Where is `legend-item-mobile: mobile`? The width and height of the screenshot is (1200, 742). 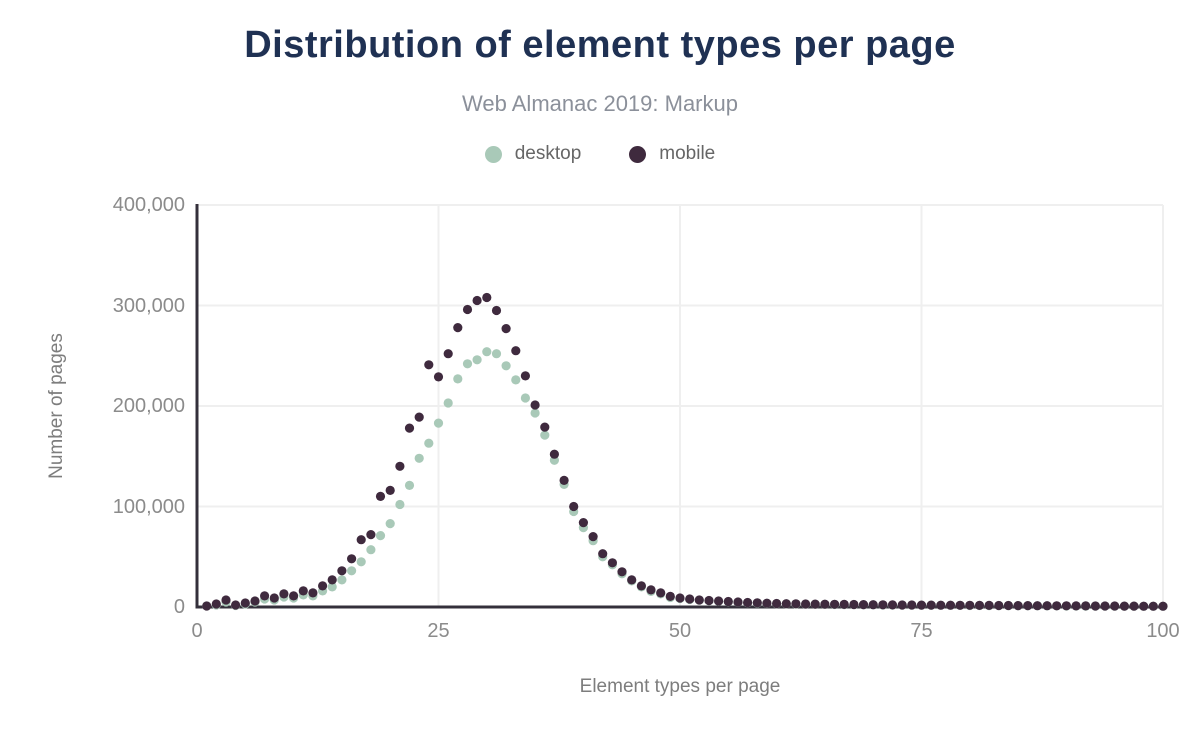 legend-item-mobile: mobile is located at coordinates (672, 154).